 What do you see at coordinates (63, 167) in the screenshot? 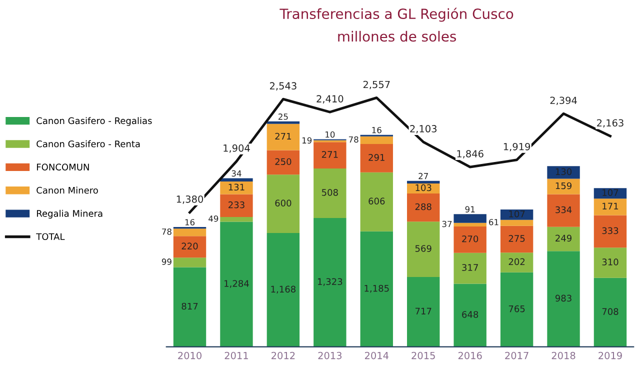
I see `legend-label: FONCOMUN` at bounding box center [63, 167].